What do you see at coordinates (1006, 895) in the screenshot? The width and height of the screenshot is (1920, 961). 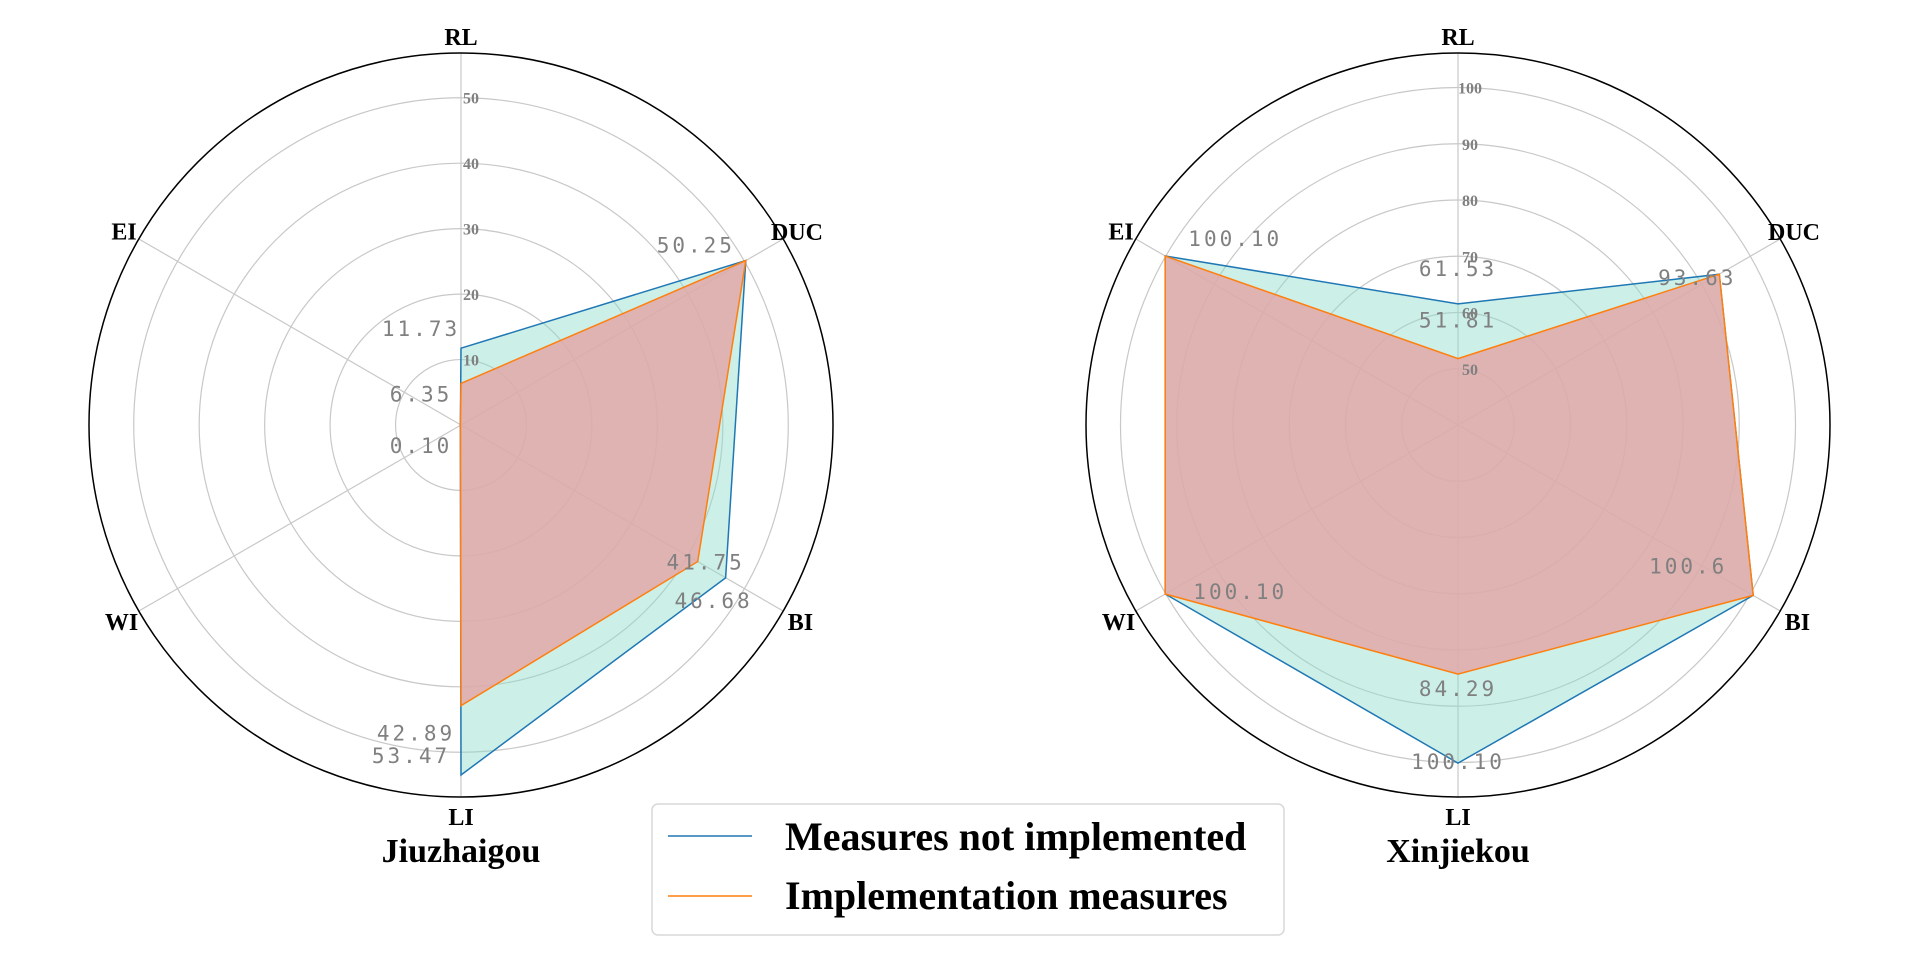 I see `legend-label-implemented: Implementation measures` at bounding box center [1006, 895].